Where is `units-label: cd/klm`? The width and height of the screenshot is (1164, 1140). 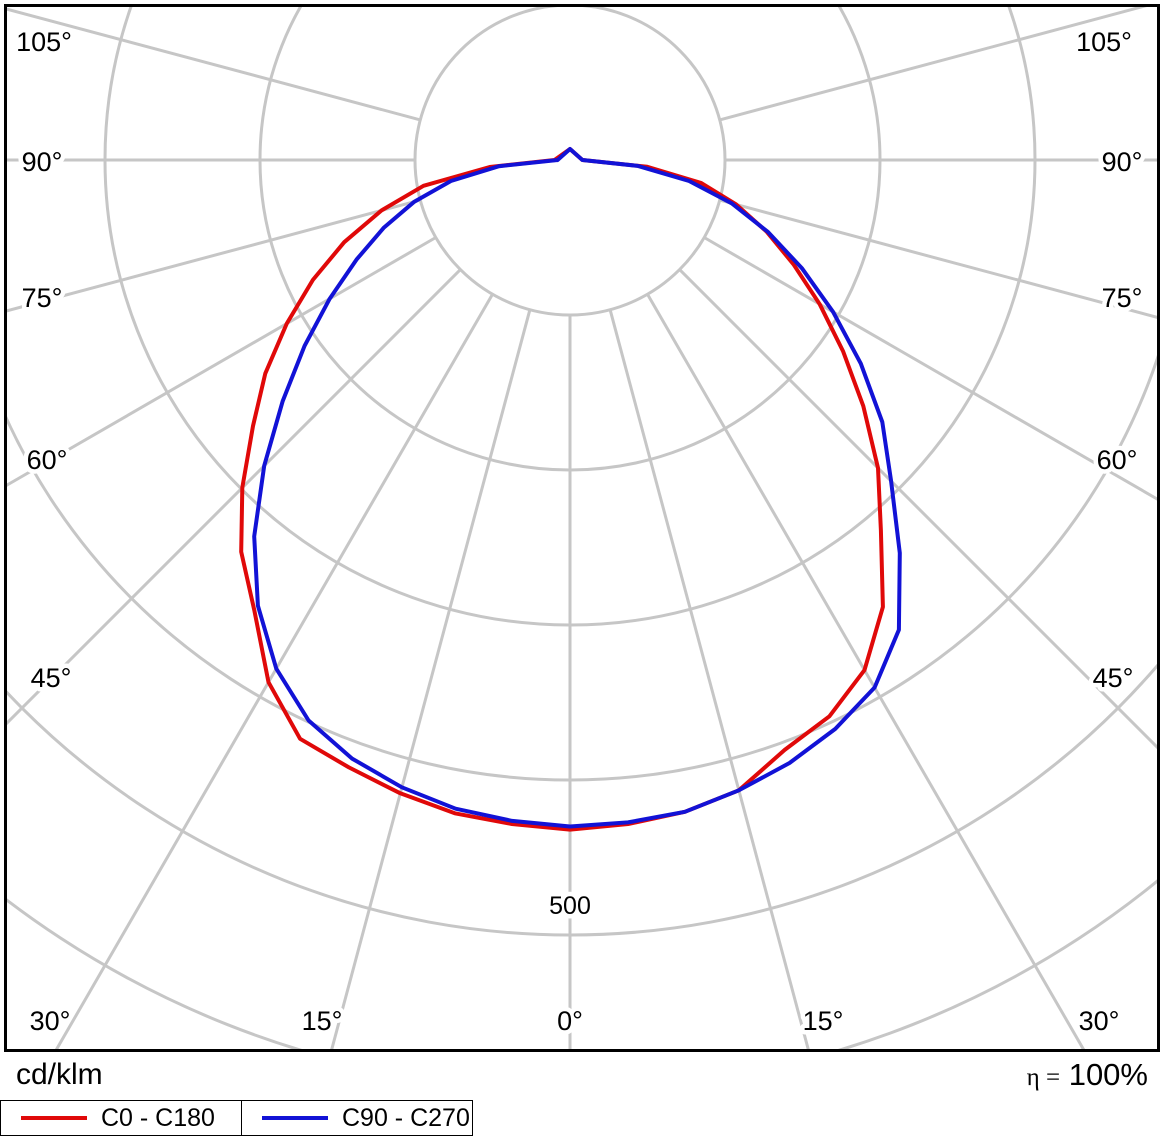 units-label: cd/klm is located at coordinates (59, 1074).